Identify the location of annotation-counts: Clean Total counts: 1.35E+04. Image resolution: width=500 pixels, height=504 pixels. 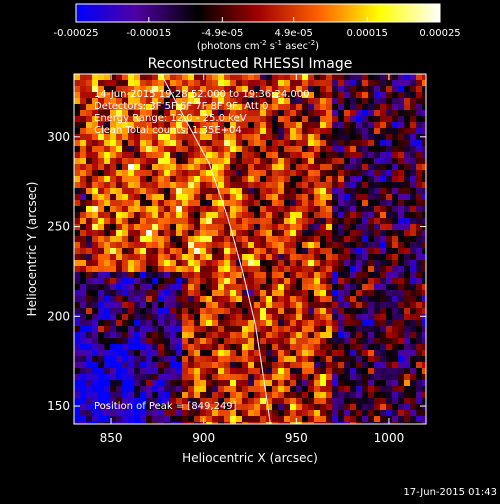
(168, 130).